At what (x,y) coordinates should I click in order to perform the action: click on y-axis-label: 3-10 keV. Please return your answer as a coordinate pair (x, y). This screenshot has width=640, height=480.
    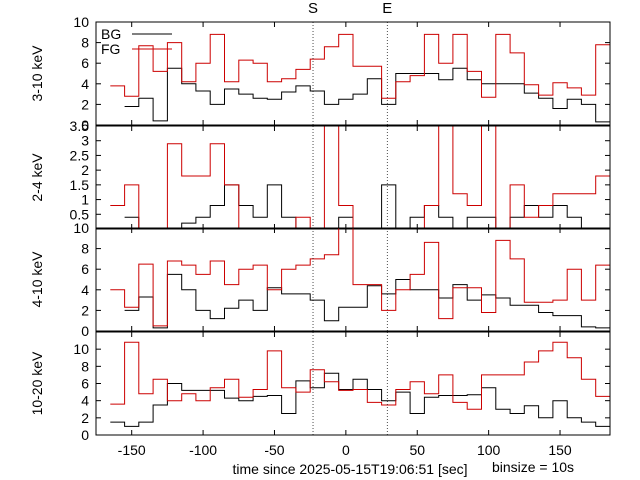
    Looking at the image, I should click on (37, 73).